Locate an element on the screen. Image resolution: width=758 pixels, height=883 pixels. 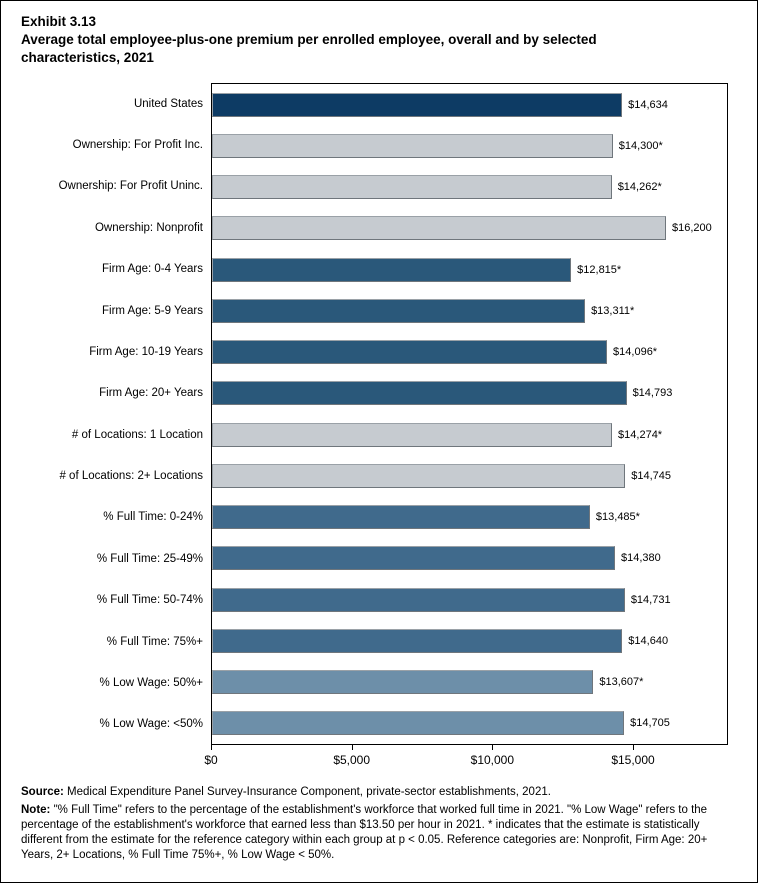
bar-value-label: $13,607* is located at coordinates (621, 682).